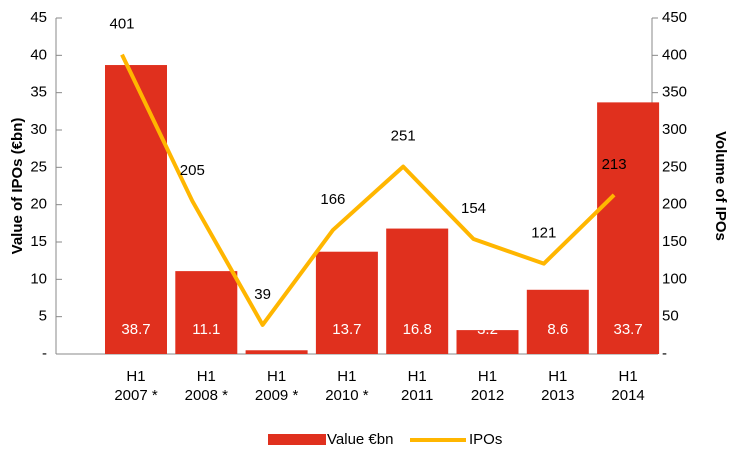 Image resolution: width=731 pixels, height=453 pixels. Describe the element at coordinates (487, 329) in the screenshot. I see `bar-value-label: 3.2` at that location.